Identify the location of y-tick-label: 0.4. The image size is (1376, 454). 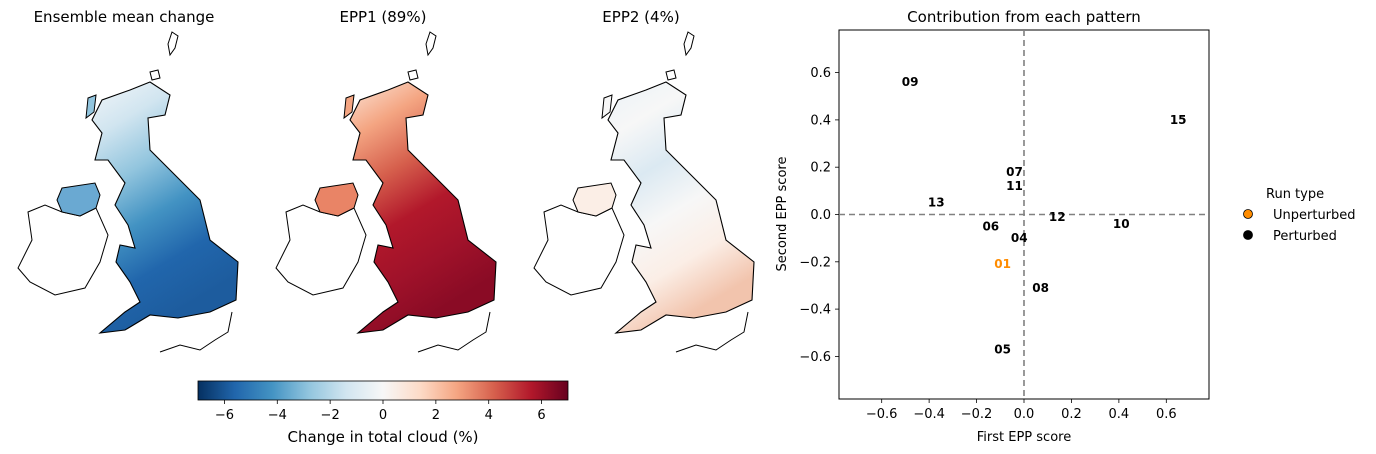
(820, 120).